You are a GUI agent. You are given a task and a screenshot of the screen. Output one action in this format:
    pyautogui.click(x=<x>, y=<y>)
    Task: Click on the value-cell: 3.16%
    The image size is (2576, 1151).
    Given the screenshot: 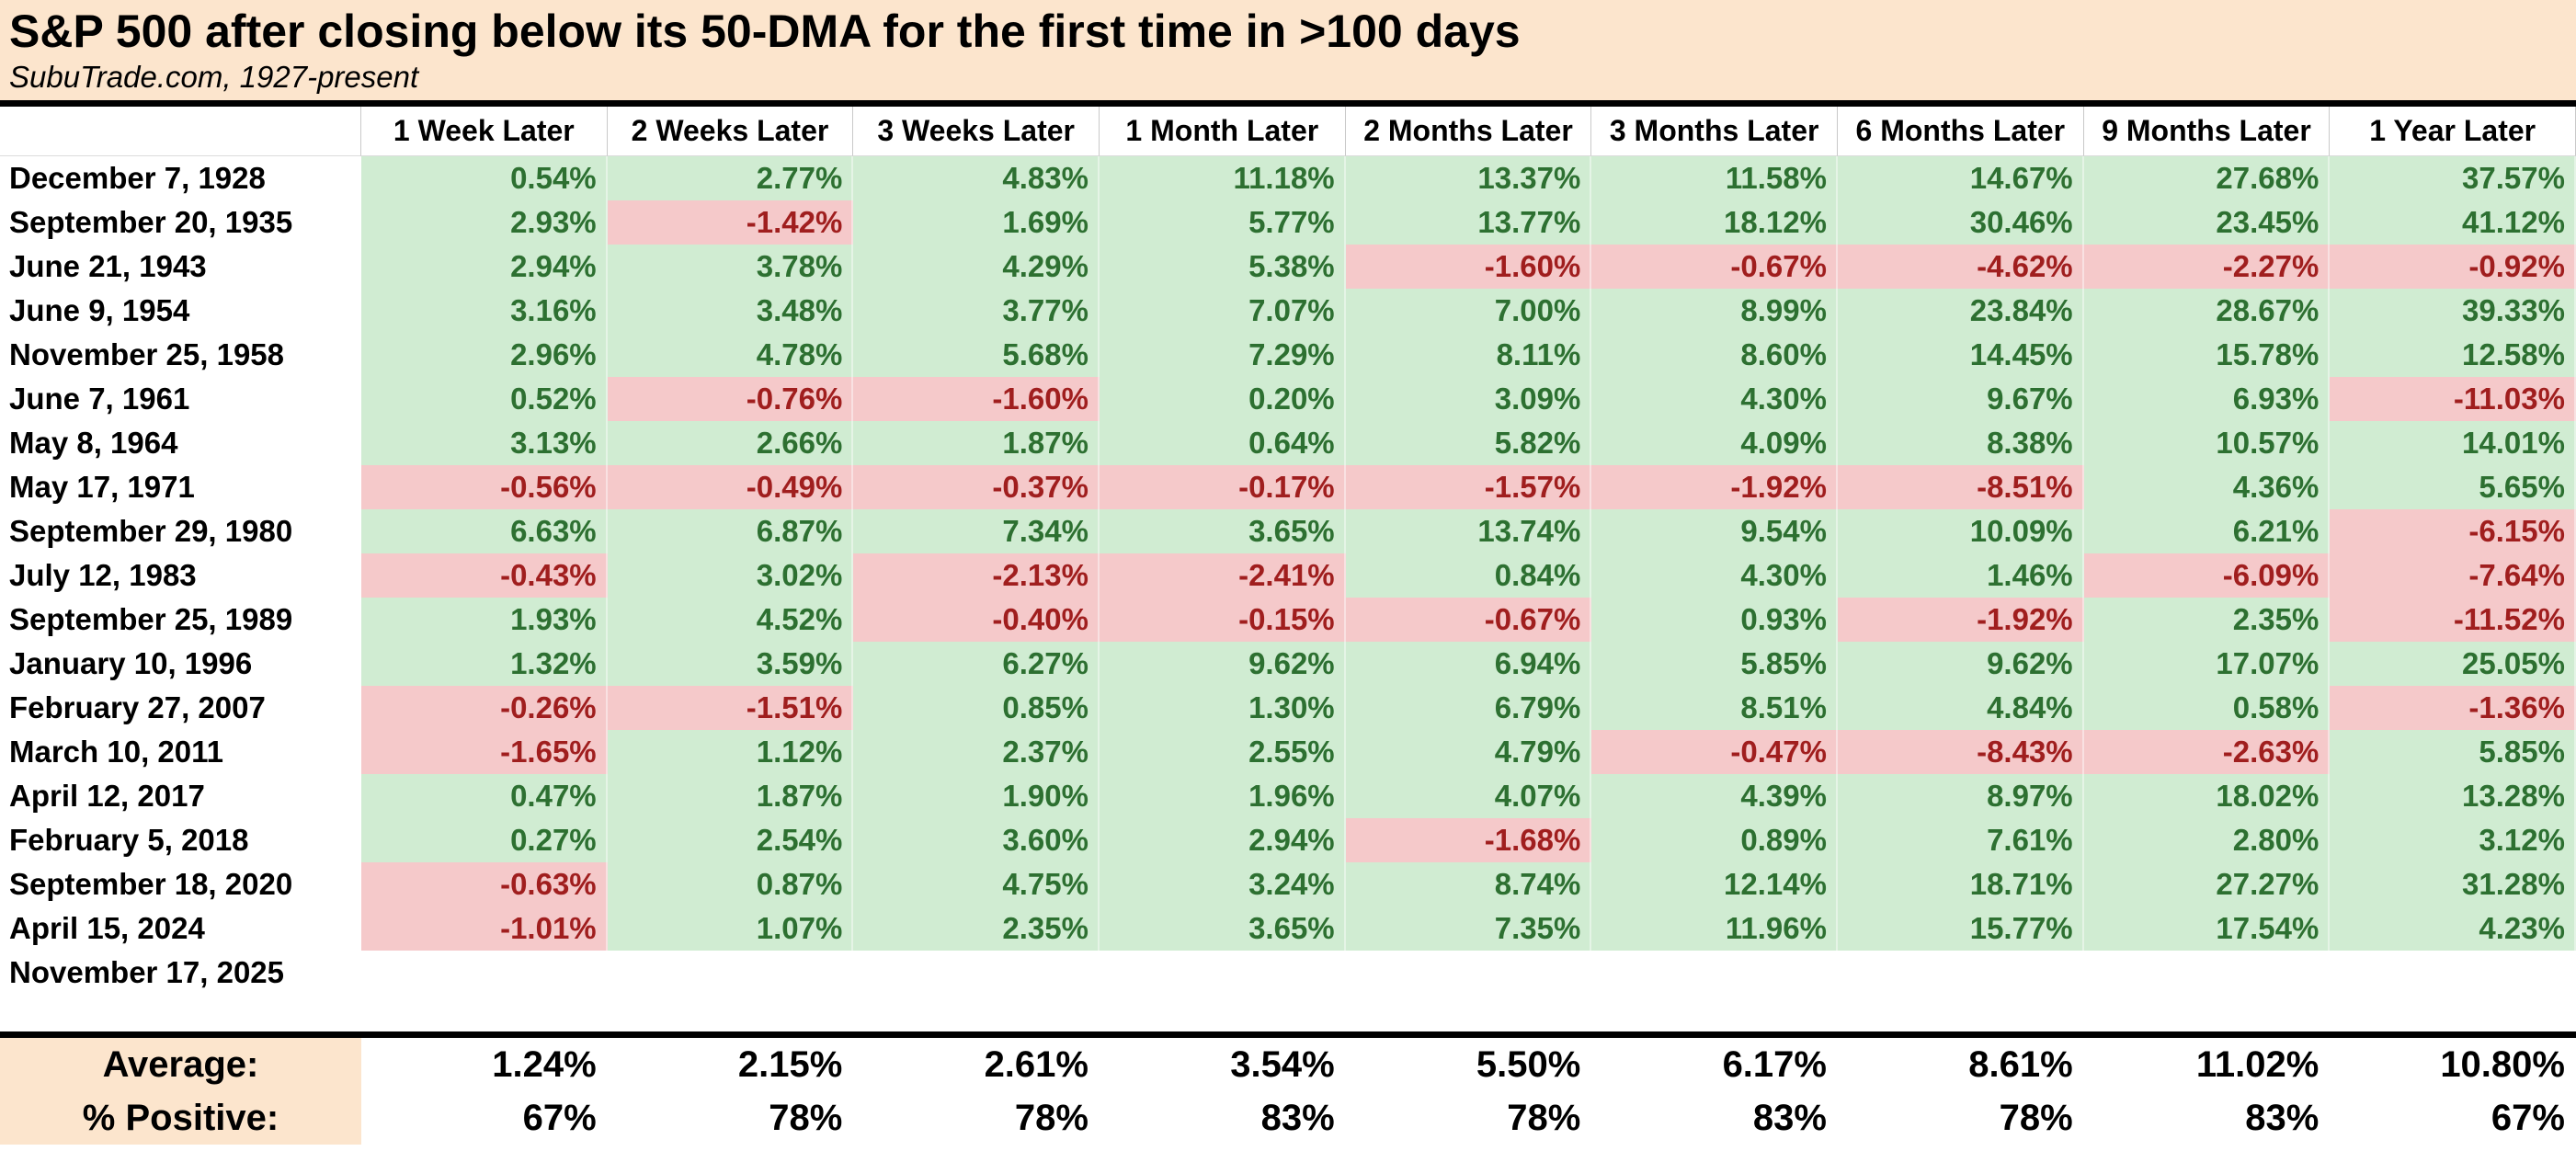 What is the action you would take?
    pyautogui.click(x=484, y=311)
    